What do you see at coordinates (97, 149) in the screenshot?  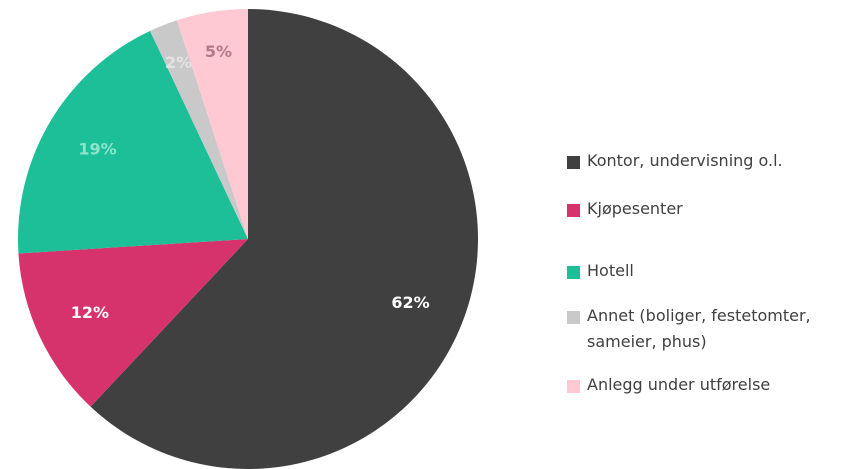 I see `data-label: 19%` at bounding box center [97, 149].